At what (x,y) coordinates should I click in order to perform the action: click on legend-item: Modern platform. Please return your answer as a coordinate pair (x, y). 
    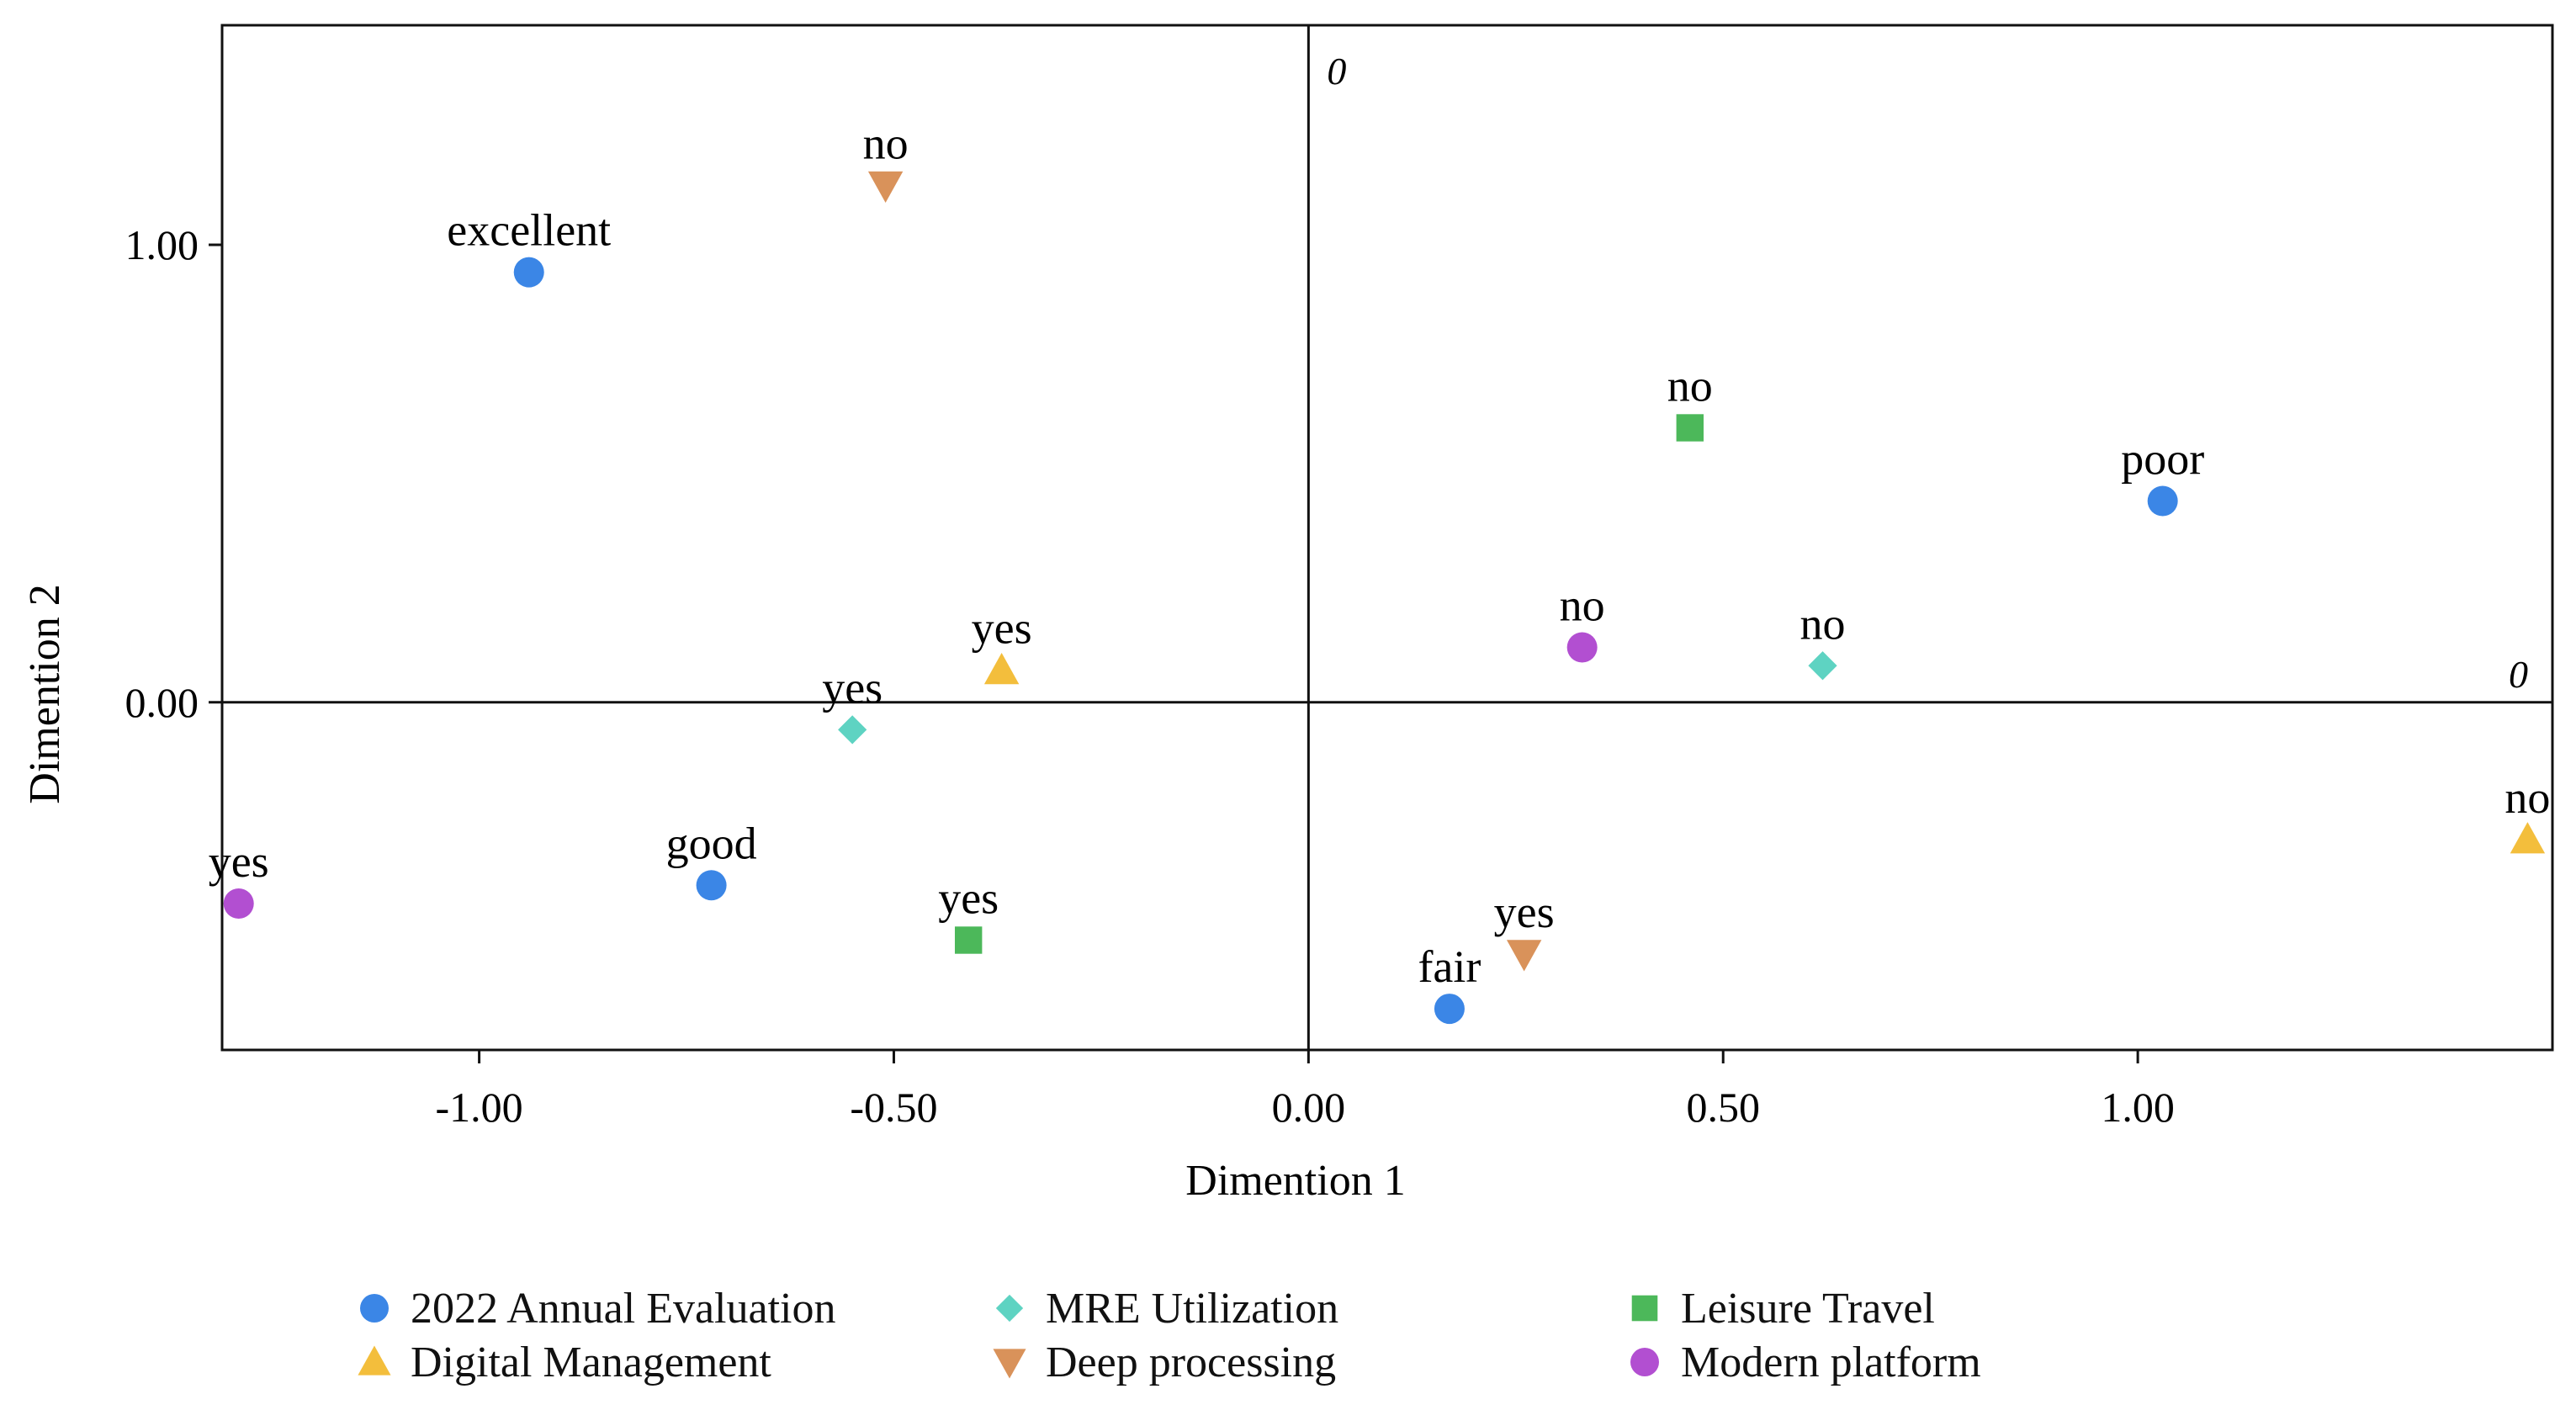
    Looking at the image, I should click on (1803, 1362).